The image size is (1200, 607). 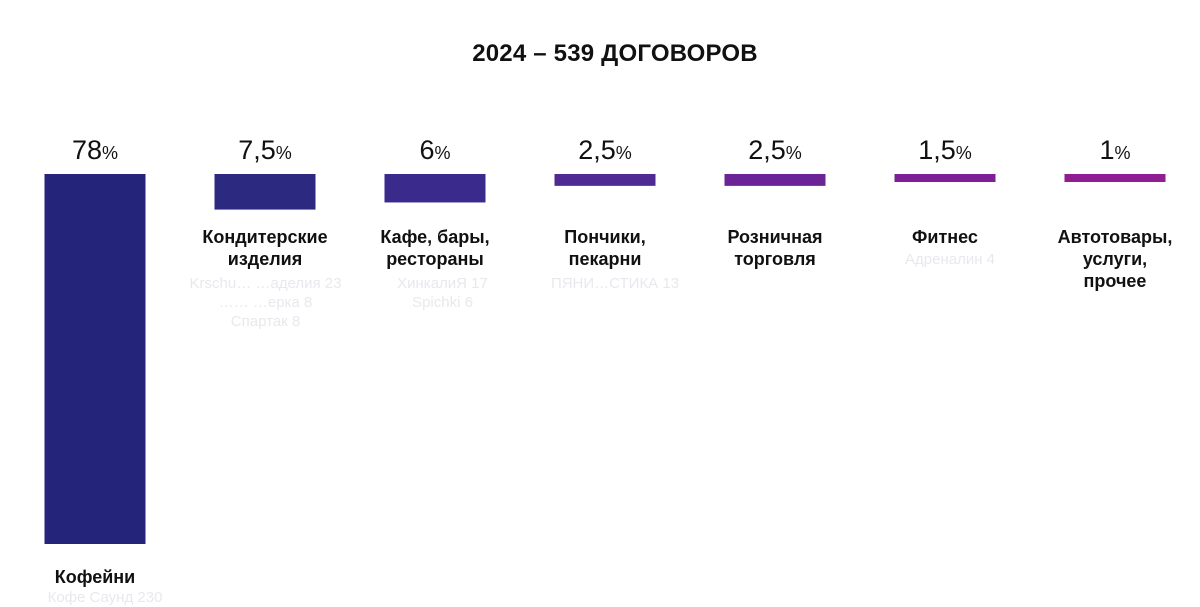 I want to click on faint-label-4: ПЯНИ…СТИКА 13, so click(x=615, y=283).